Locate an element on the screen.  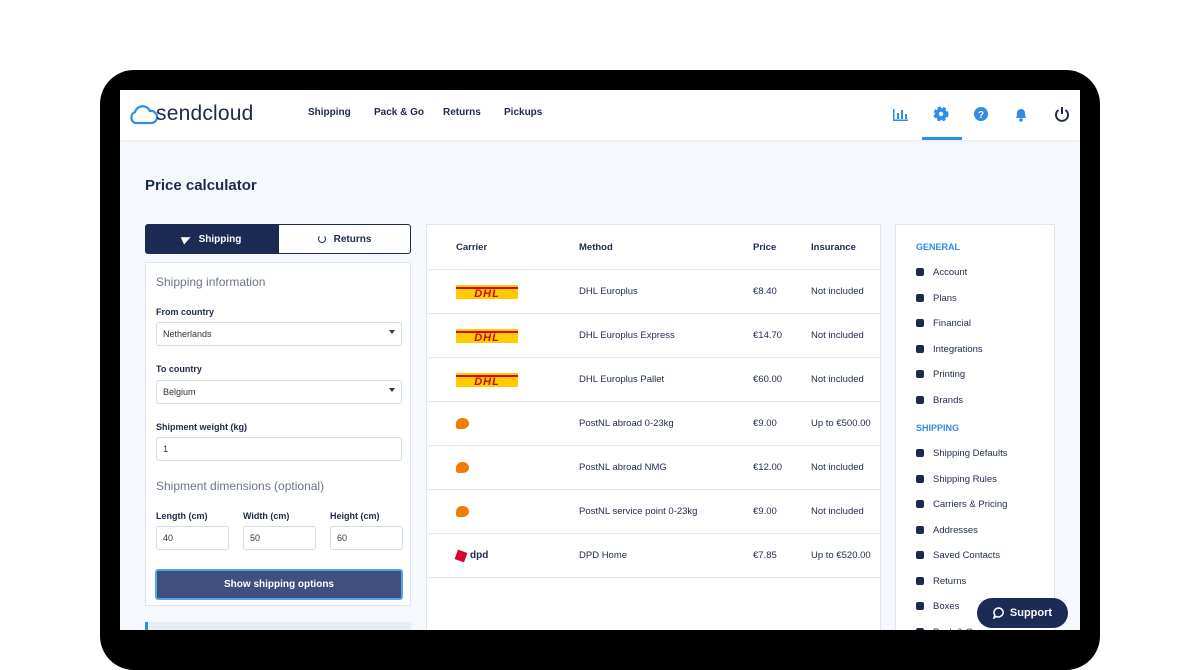
settings-icon is located at coordinates (941, 114).